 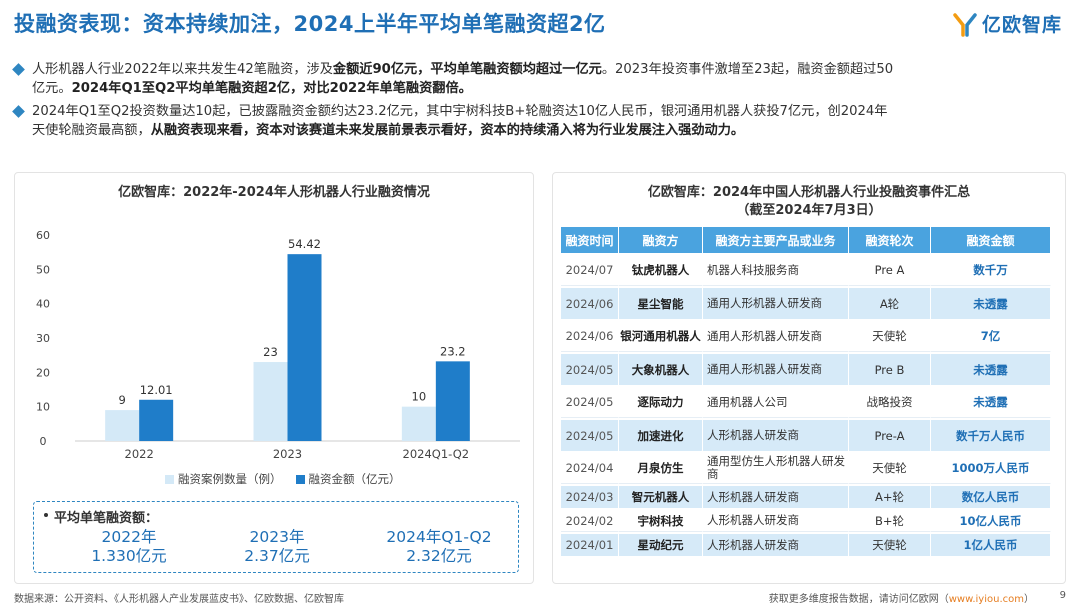 What do you see at coordinates (890, 270) in the screenshot?
I see `cell-round: Pre A` at bounding box center [890, 270].